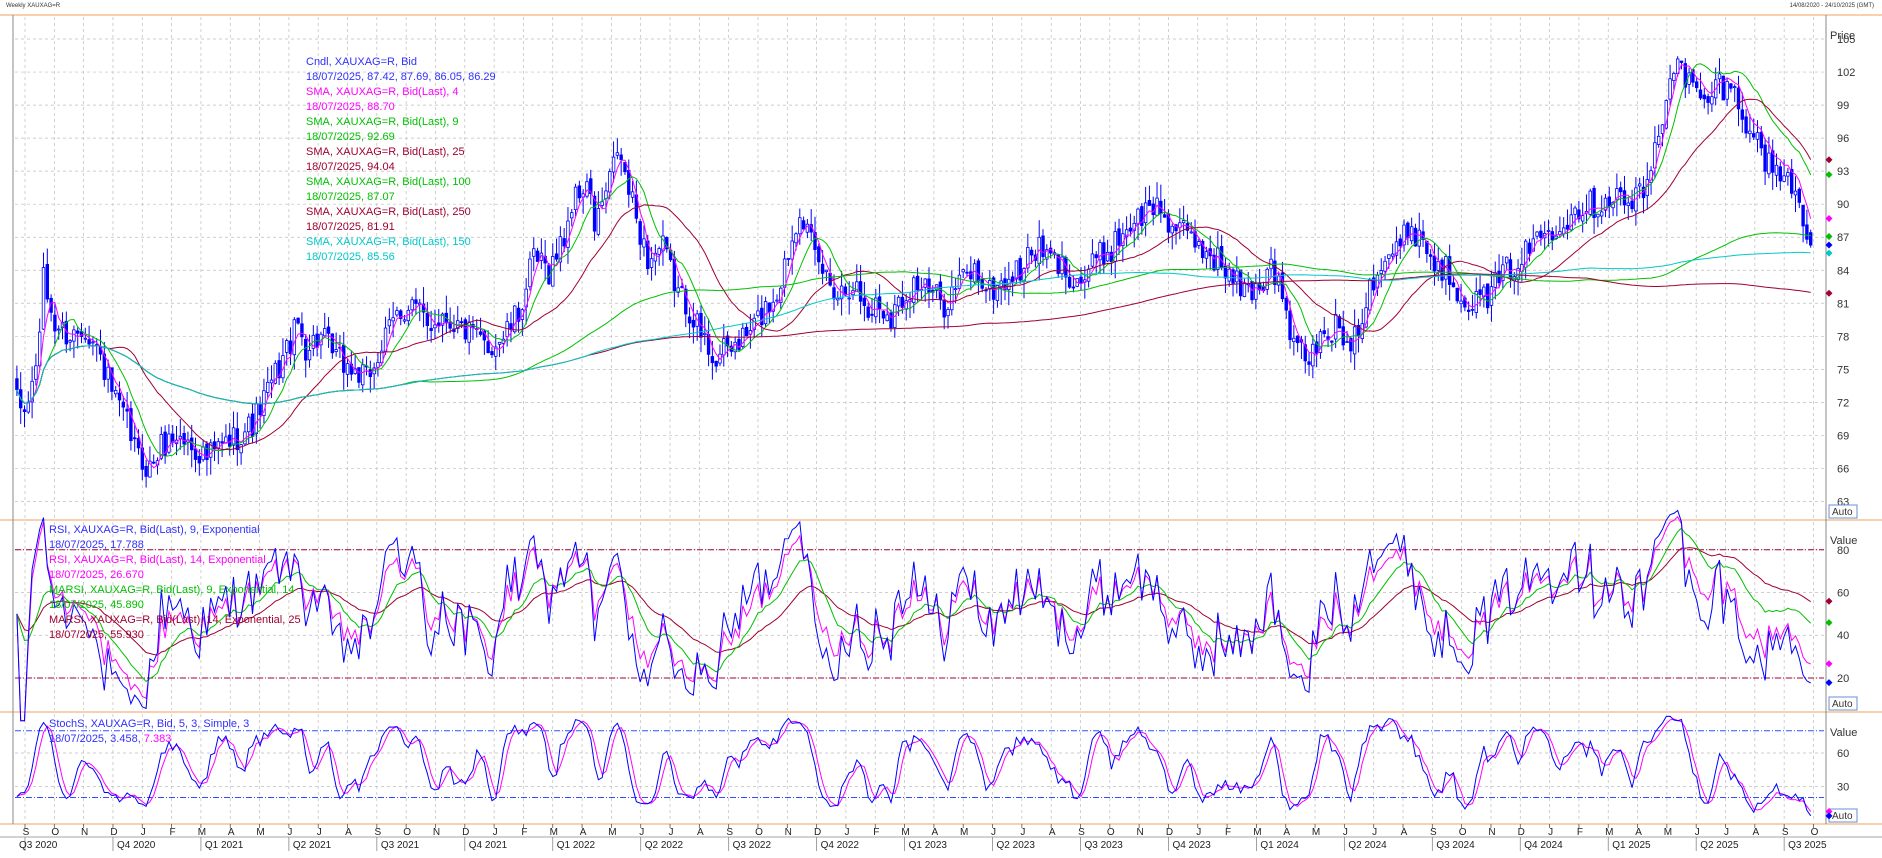  Describe the element at coordinates (1843, 551) in the screenshot. I see `rsi-tick-label: 80` at that location.